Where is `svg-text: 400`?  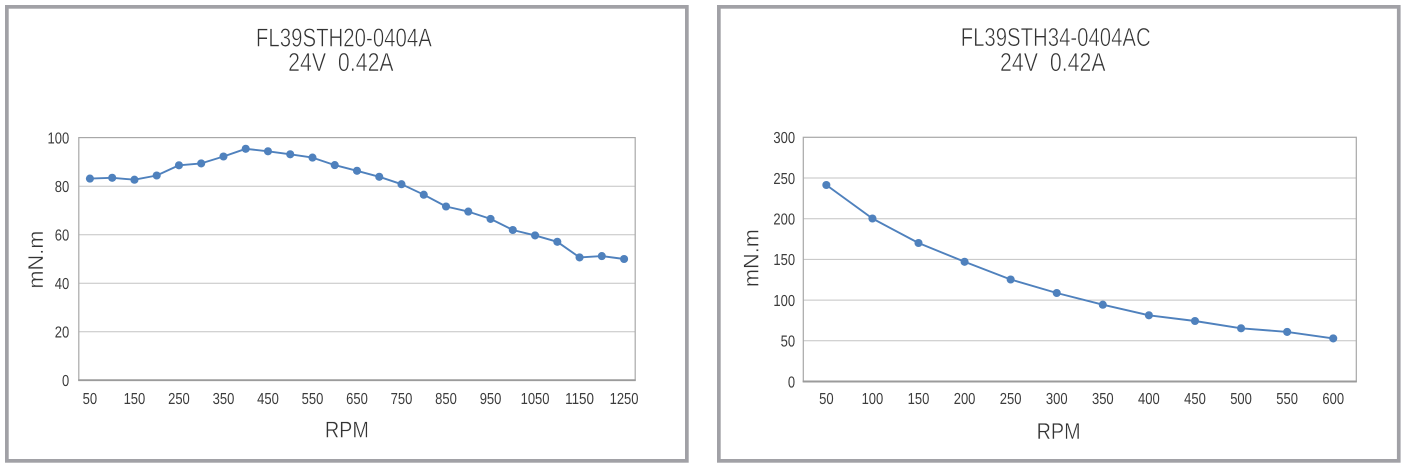 svg-text: 400 is located at coordinates (1149, 399).